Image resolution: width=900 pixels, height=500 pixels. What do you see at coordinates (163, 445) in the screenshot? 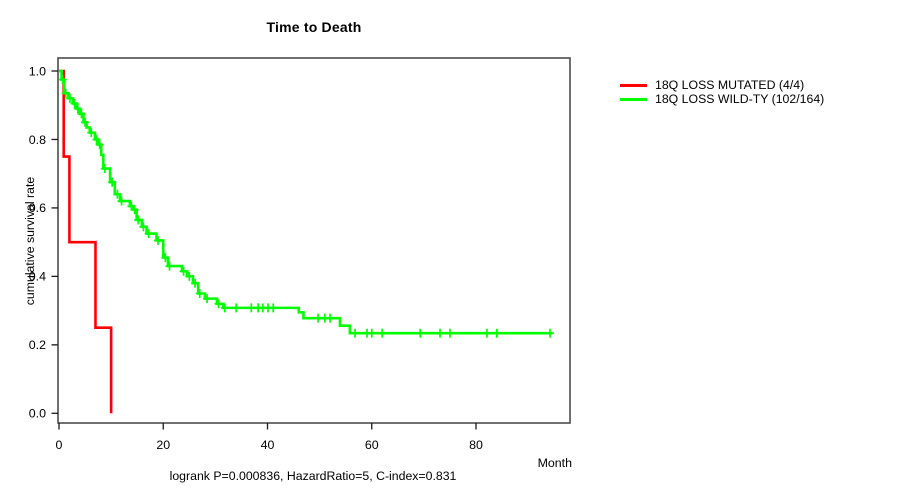
I see `x-tick-label: 20` at bounding box center [163, 445].